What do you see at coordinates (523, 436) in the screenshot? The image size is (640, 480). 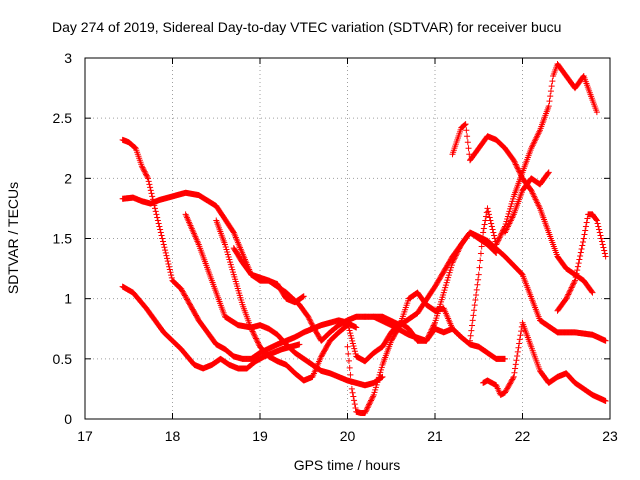 I see `x-tick-label: 22` at bounding box center [523, 436].